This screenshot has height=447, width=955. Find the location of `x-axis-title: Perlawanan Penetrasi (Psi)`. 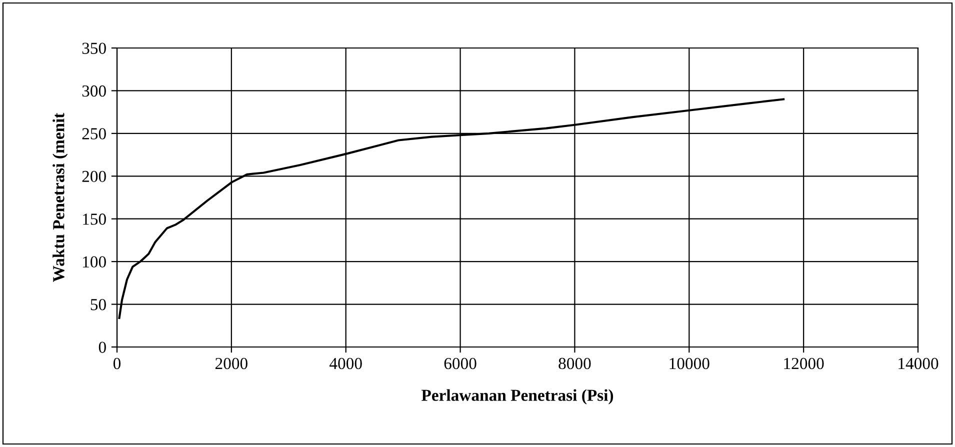

x-axis-title: Perlawanan Penetrasi (Psi) is located at coordinates (518, 396).